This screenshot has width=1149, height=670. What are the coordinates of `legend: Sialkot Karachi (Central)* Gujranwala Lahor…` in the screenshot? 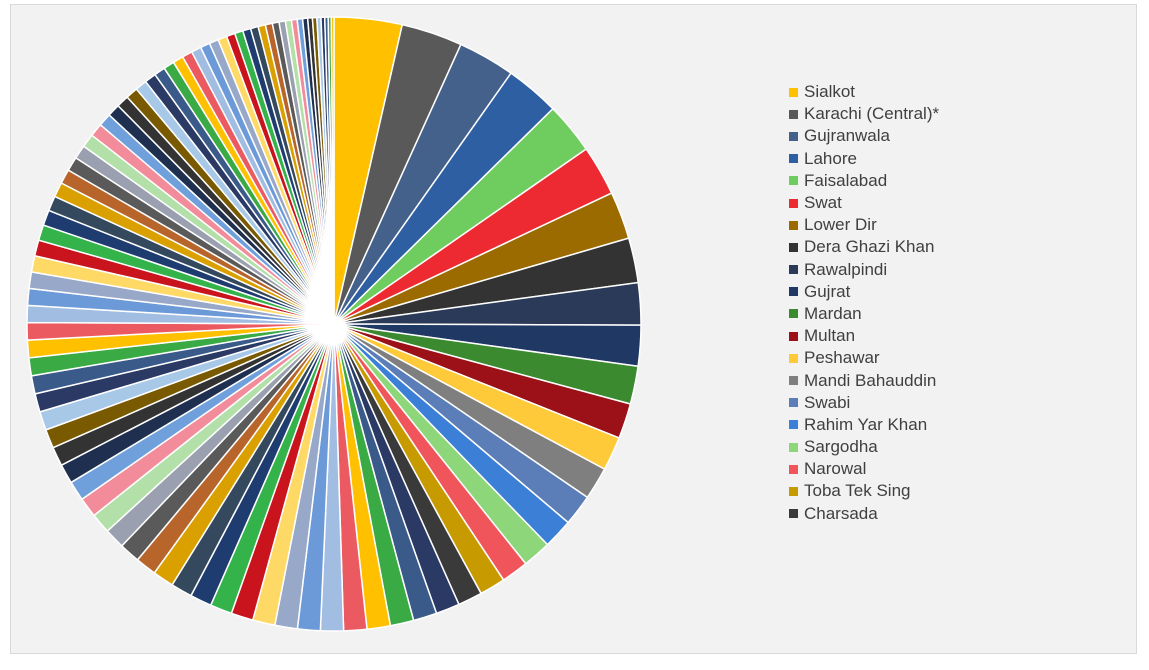 It's located at (864, 303).